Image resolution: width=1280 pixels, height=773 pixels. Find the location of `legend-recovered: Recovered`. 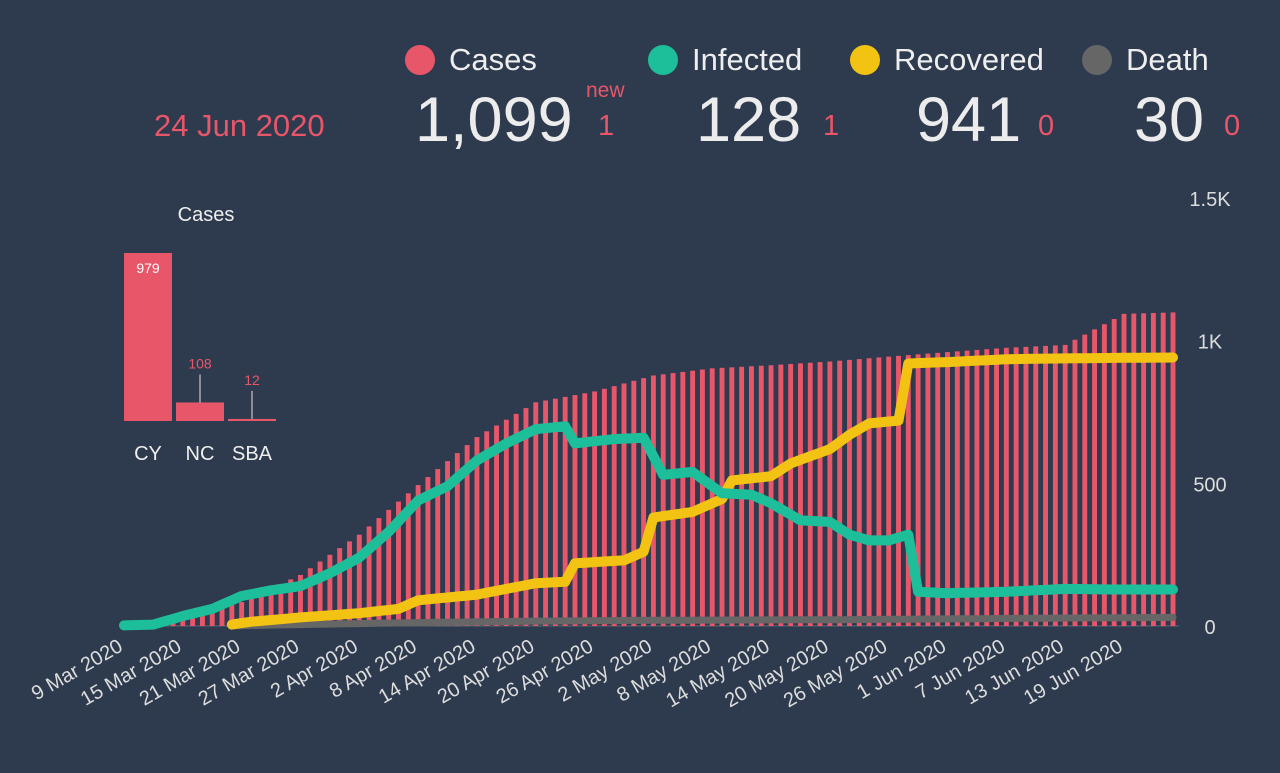

legend-recovered: Recovered is located at coordinates (947, 60).